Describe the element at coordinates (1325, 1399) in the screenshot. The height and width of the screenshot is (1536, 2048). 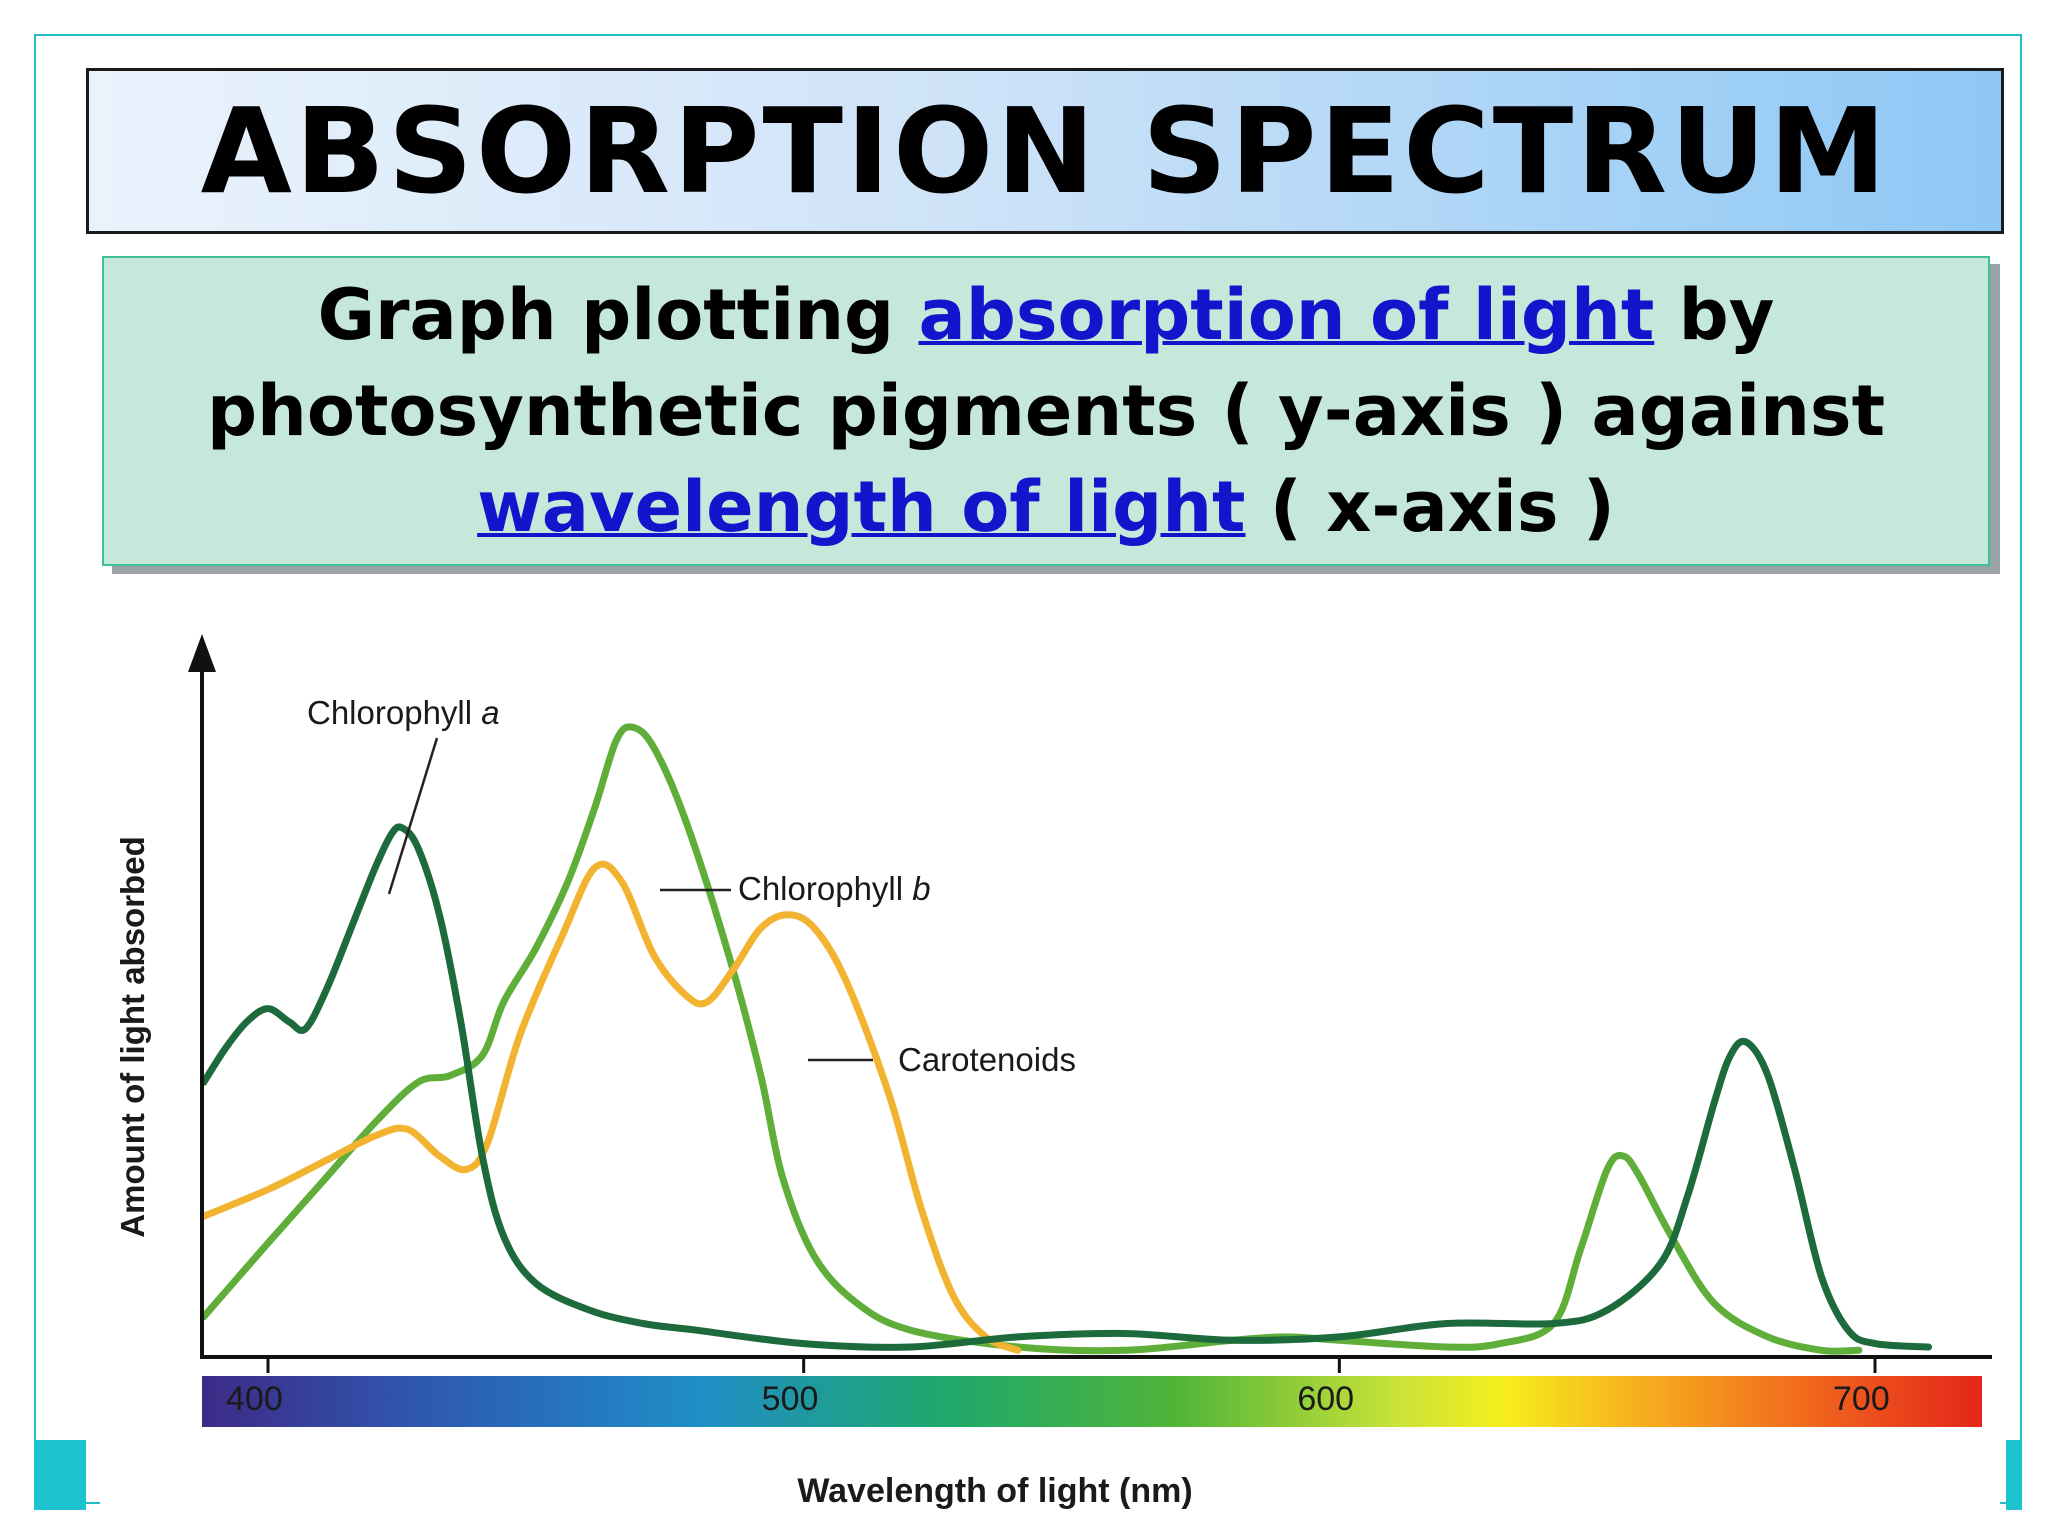
I see `x-tick-label: 600` at that location.